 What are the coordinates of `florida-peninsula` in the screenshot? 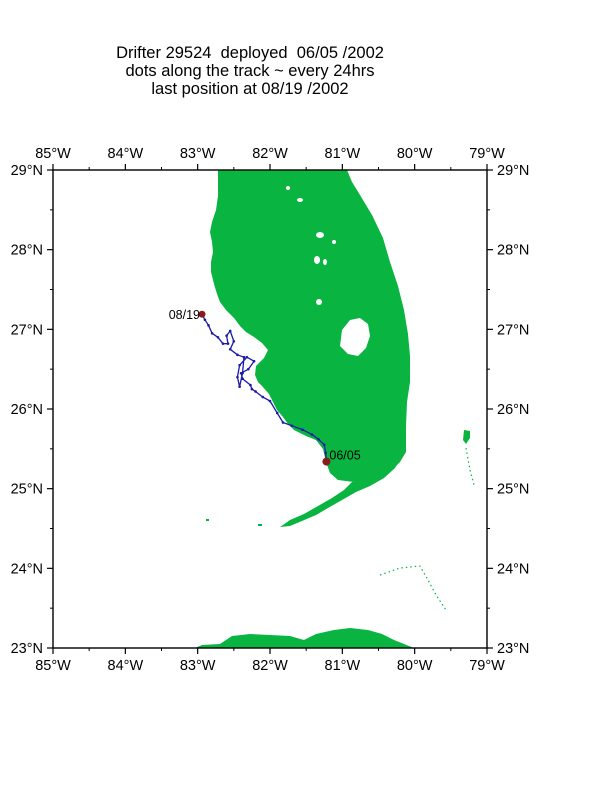 It's located at (310, 326).